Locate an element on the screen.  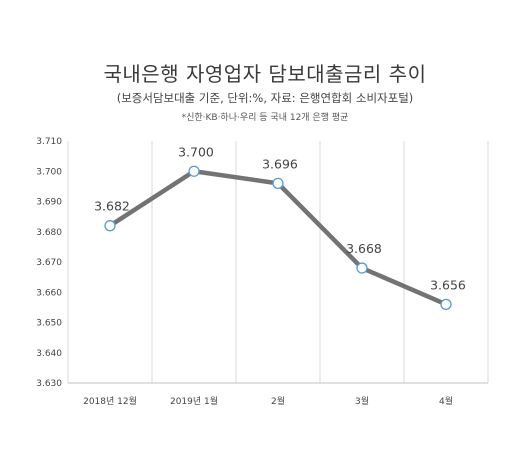
data-label: 3.668 is located at coordinates (364, 248).